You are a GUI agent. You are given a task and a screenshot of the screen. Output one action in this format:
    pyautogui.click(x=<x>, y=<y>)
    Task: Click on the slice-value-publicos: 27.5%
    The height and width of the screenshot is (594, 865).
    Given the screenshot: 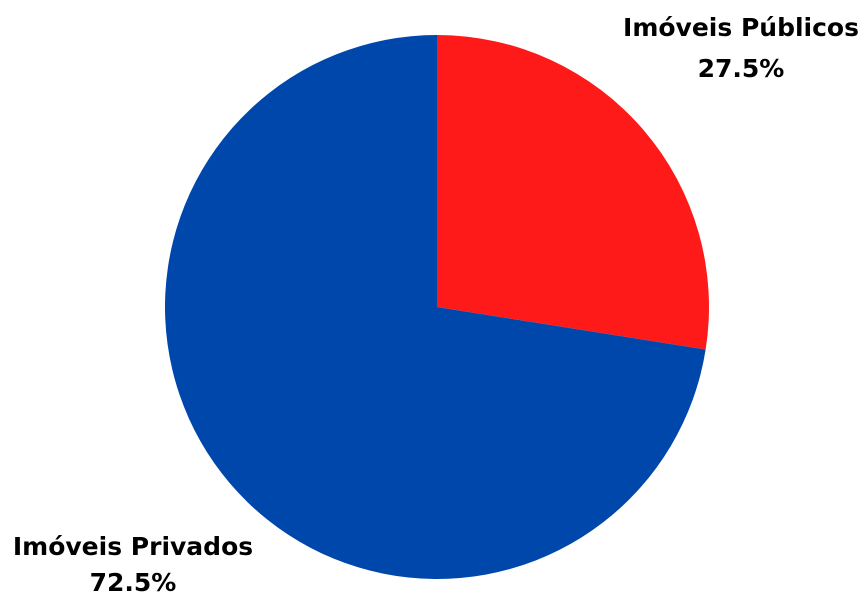 What is the action you would take?
    pyautogui.click(x=741, y=68)
    